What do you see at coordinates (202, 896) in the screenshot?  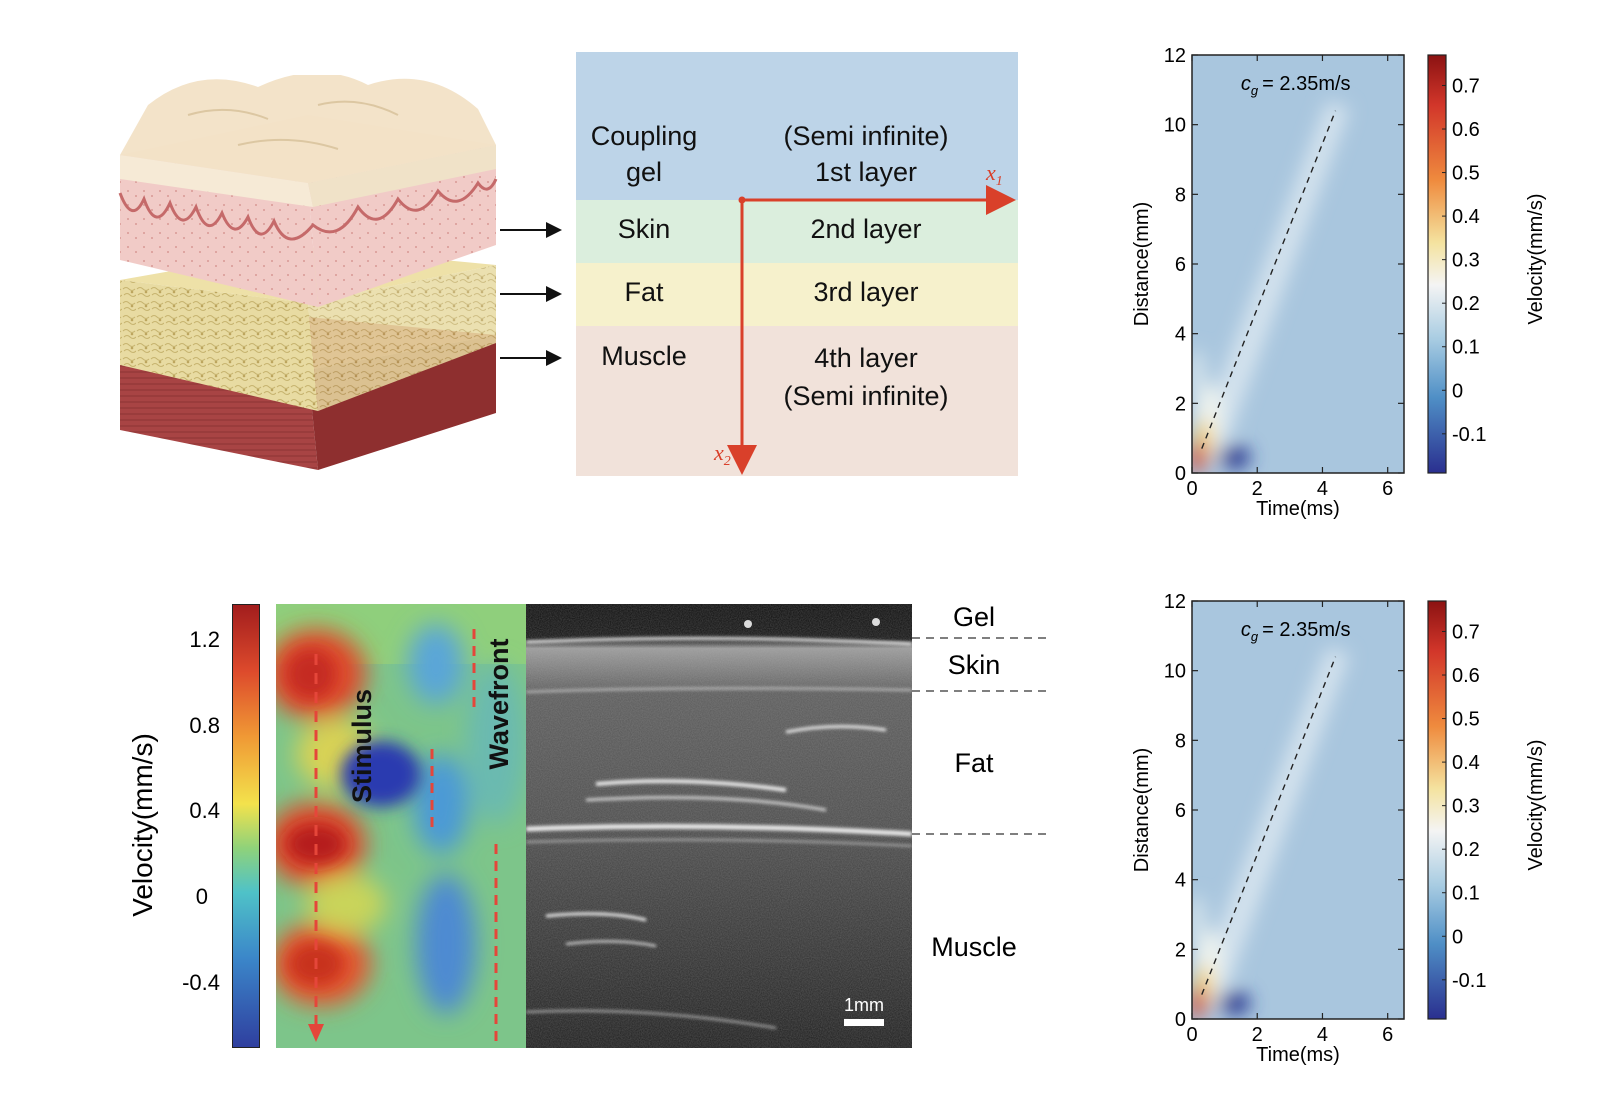 I see `colorbar-left-tick: 0` at bounding box center [202, 896].